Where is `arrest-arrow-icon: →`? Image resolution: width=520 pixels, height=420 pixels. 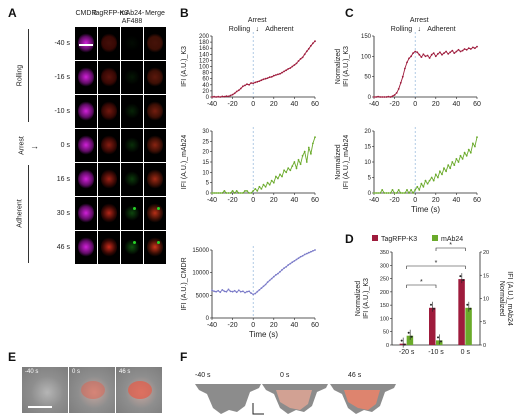 arrest-arrow-icon: → is located at coordinates (34, 146).